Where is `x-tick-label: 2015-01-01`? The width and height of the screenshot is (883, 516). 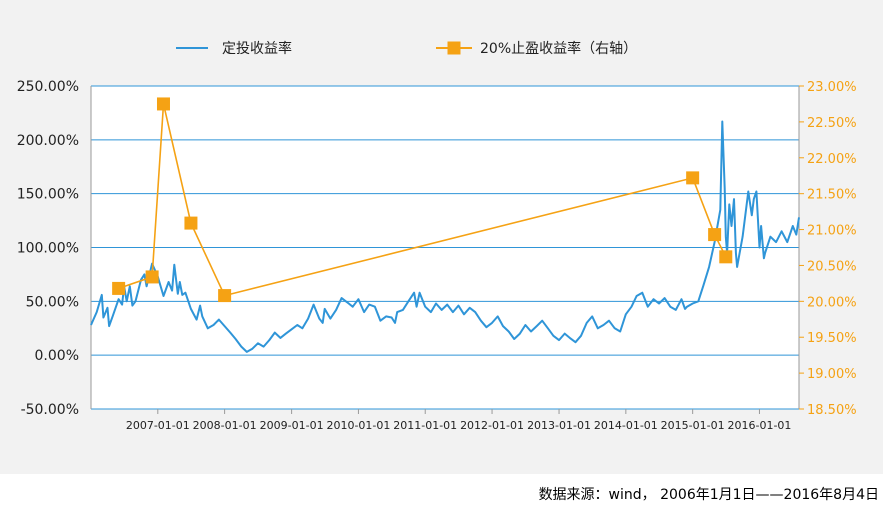
x-tick-label: 2015-01-01 is located at coordinates (693, 425).